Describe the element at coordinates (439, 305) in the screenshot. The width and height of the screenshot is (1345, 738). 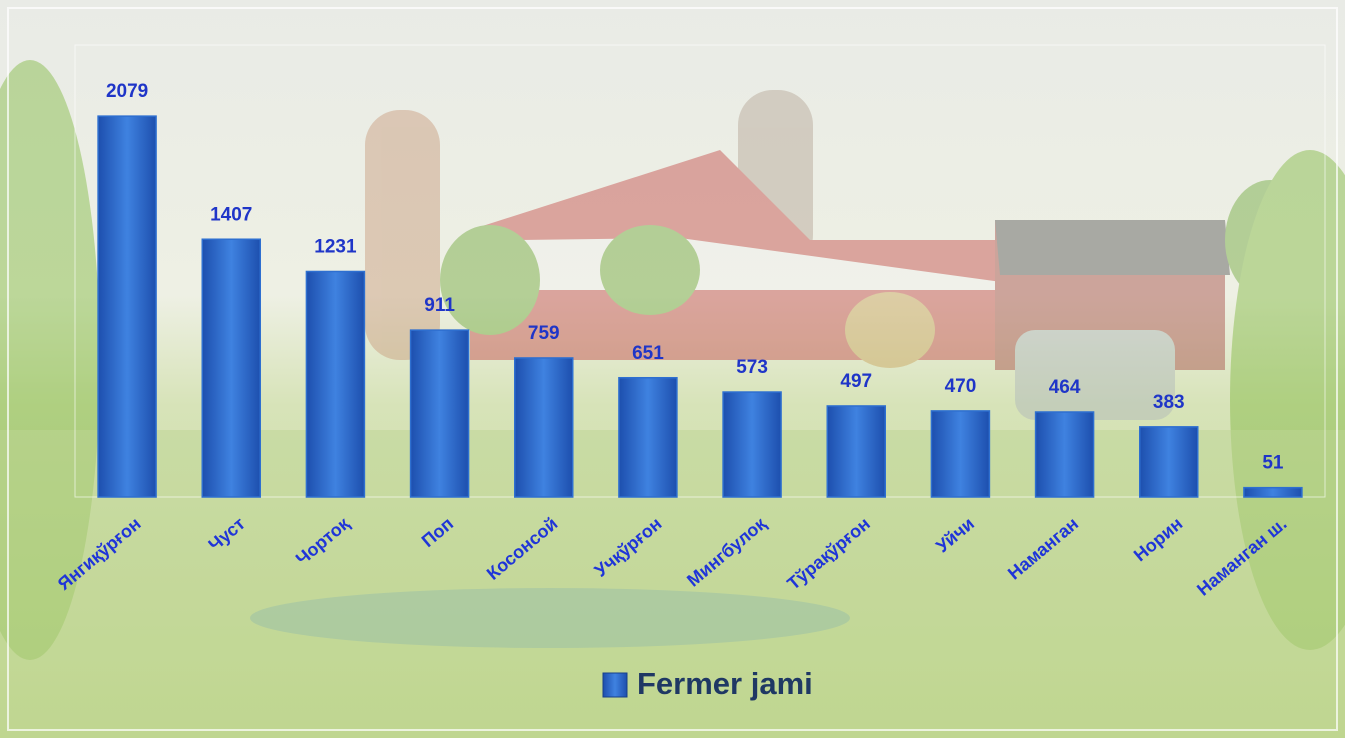
I see `value-label: 911` at that location.